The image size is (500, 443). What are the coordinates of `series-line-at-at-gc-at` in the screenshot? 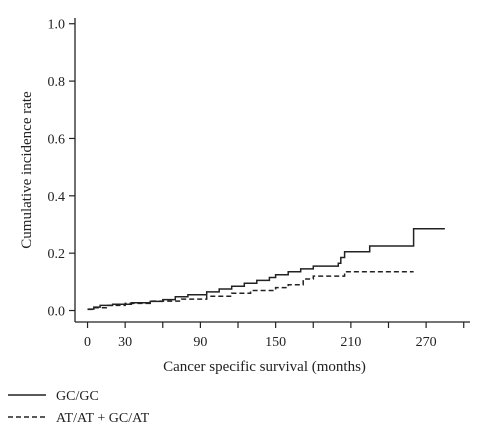 It's located at (250, 291).